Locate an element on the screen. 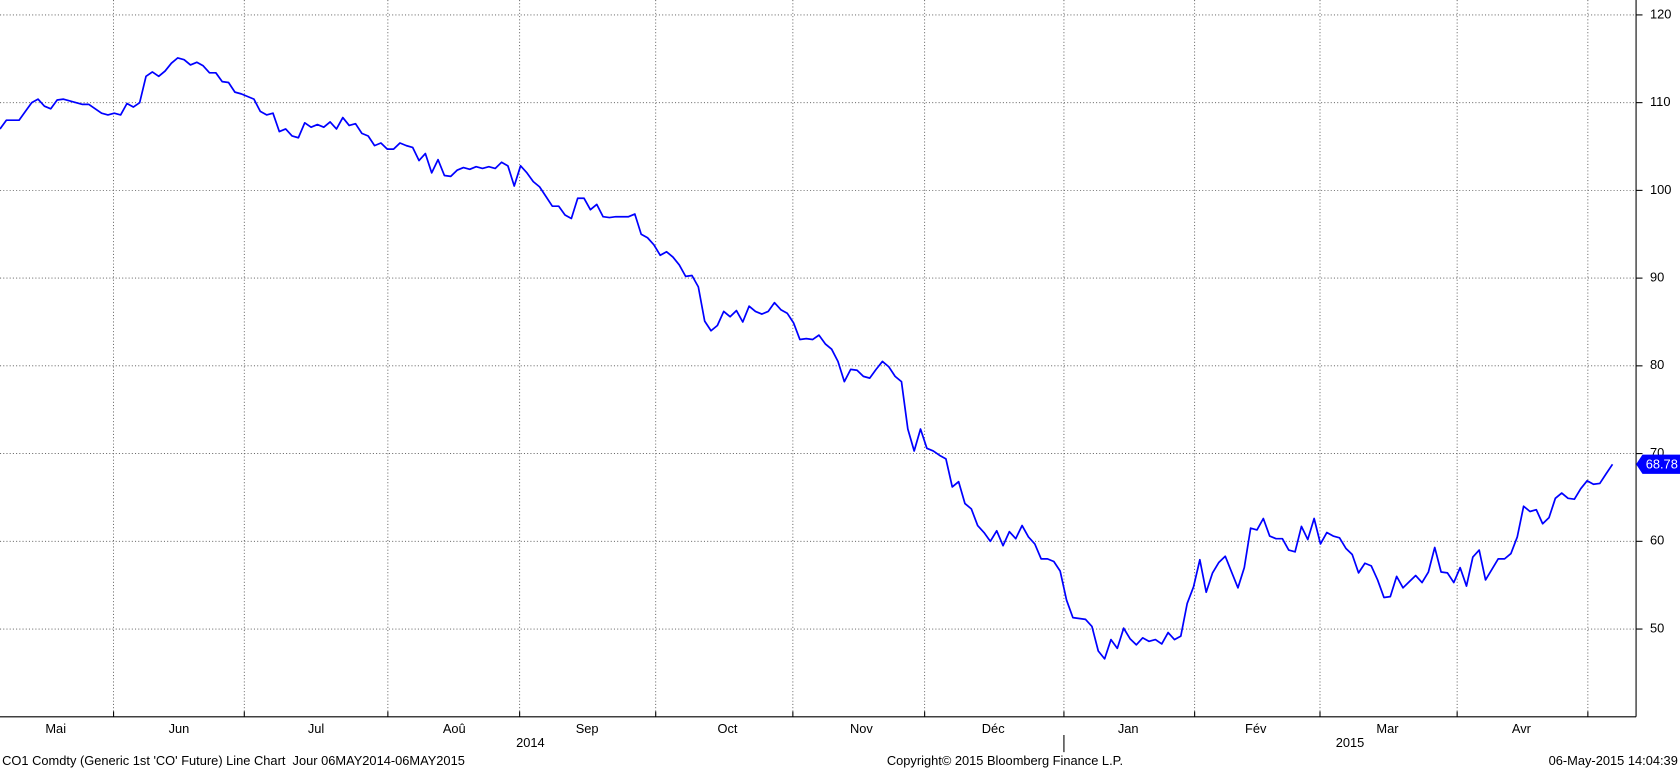 The height and width of the screenshot is (770, 1680). month-label: Sep is located at coordinates (587, 728).